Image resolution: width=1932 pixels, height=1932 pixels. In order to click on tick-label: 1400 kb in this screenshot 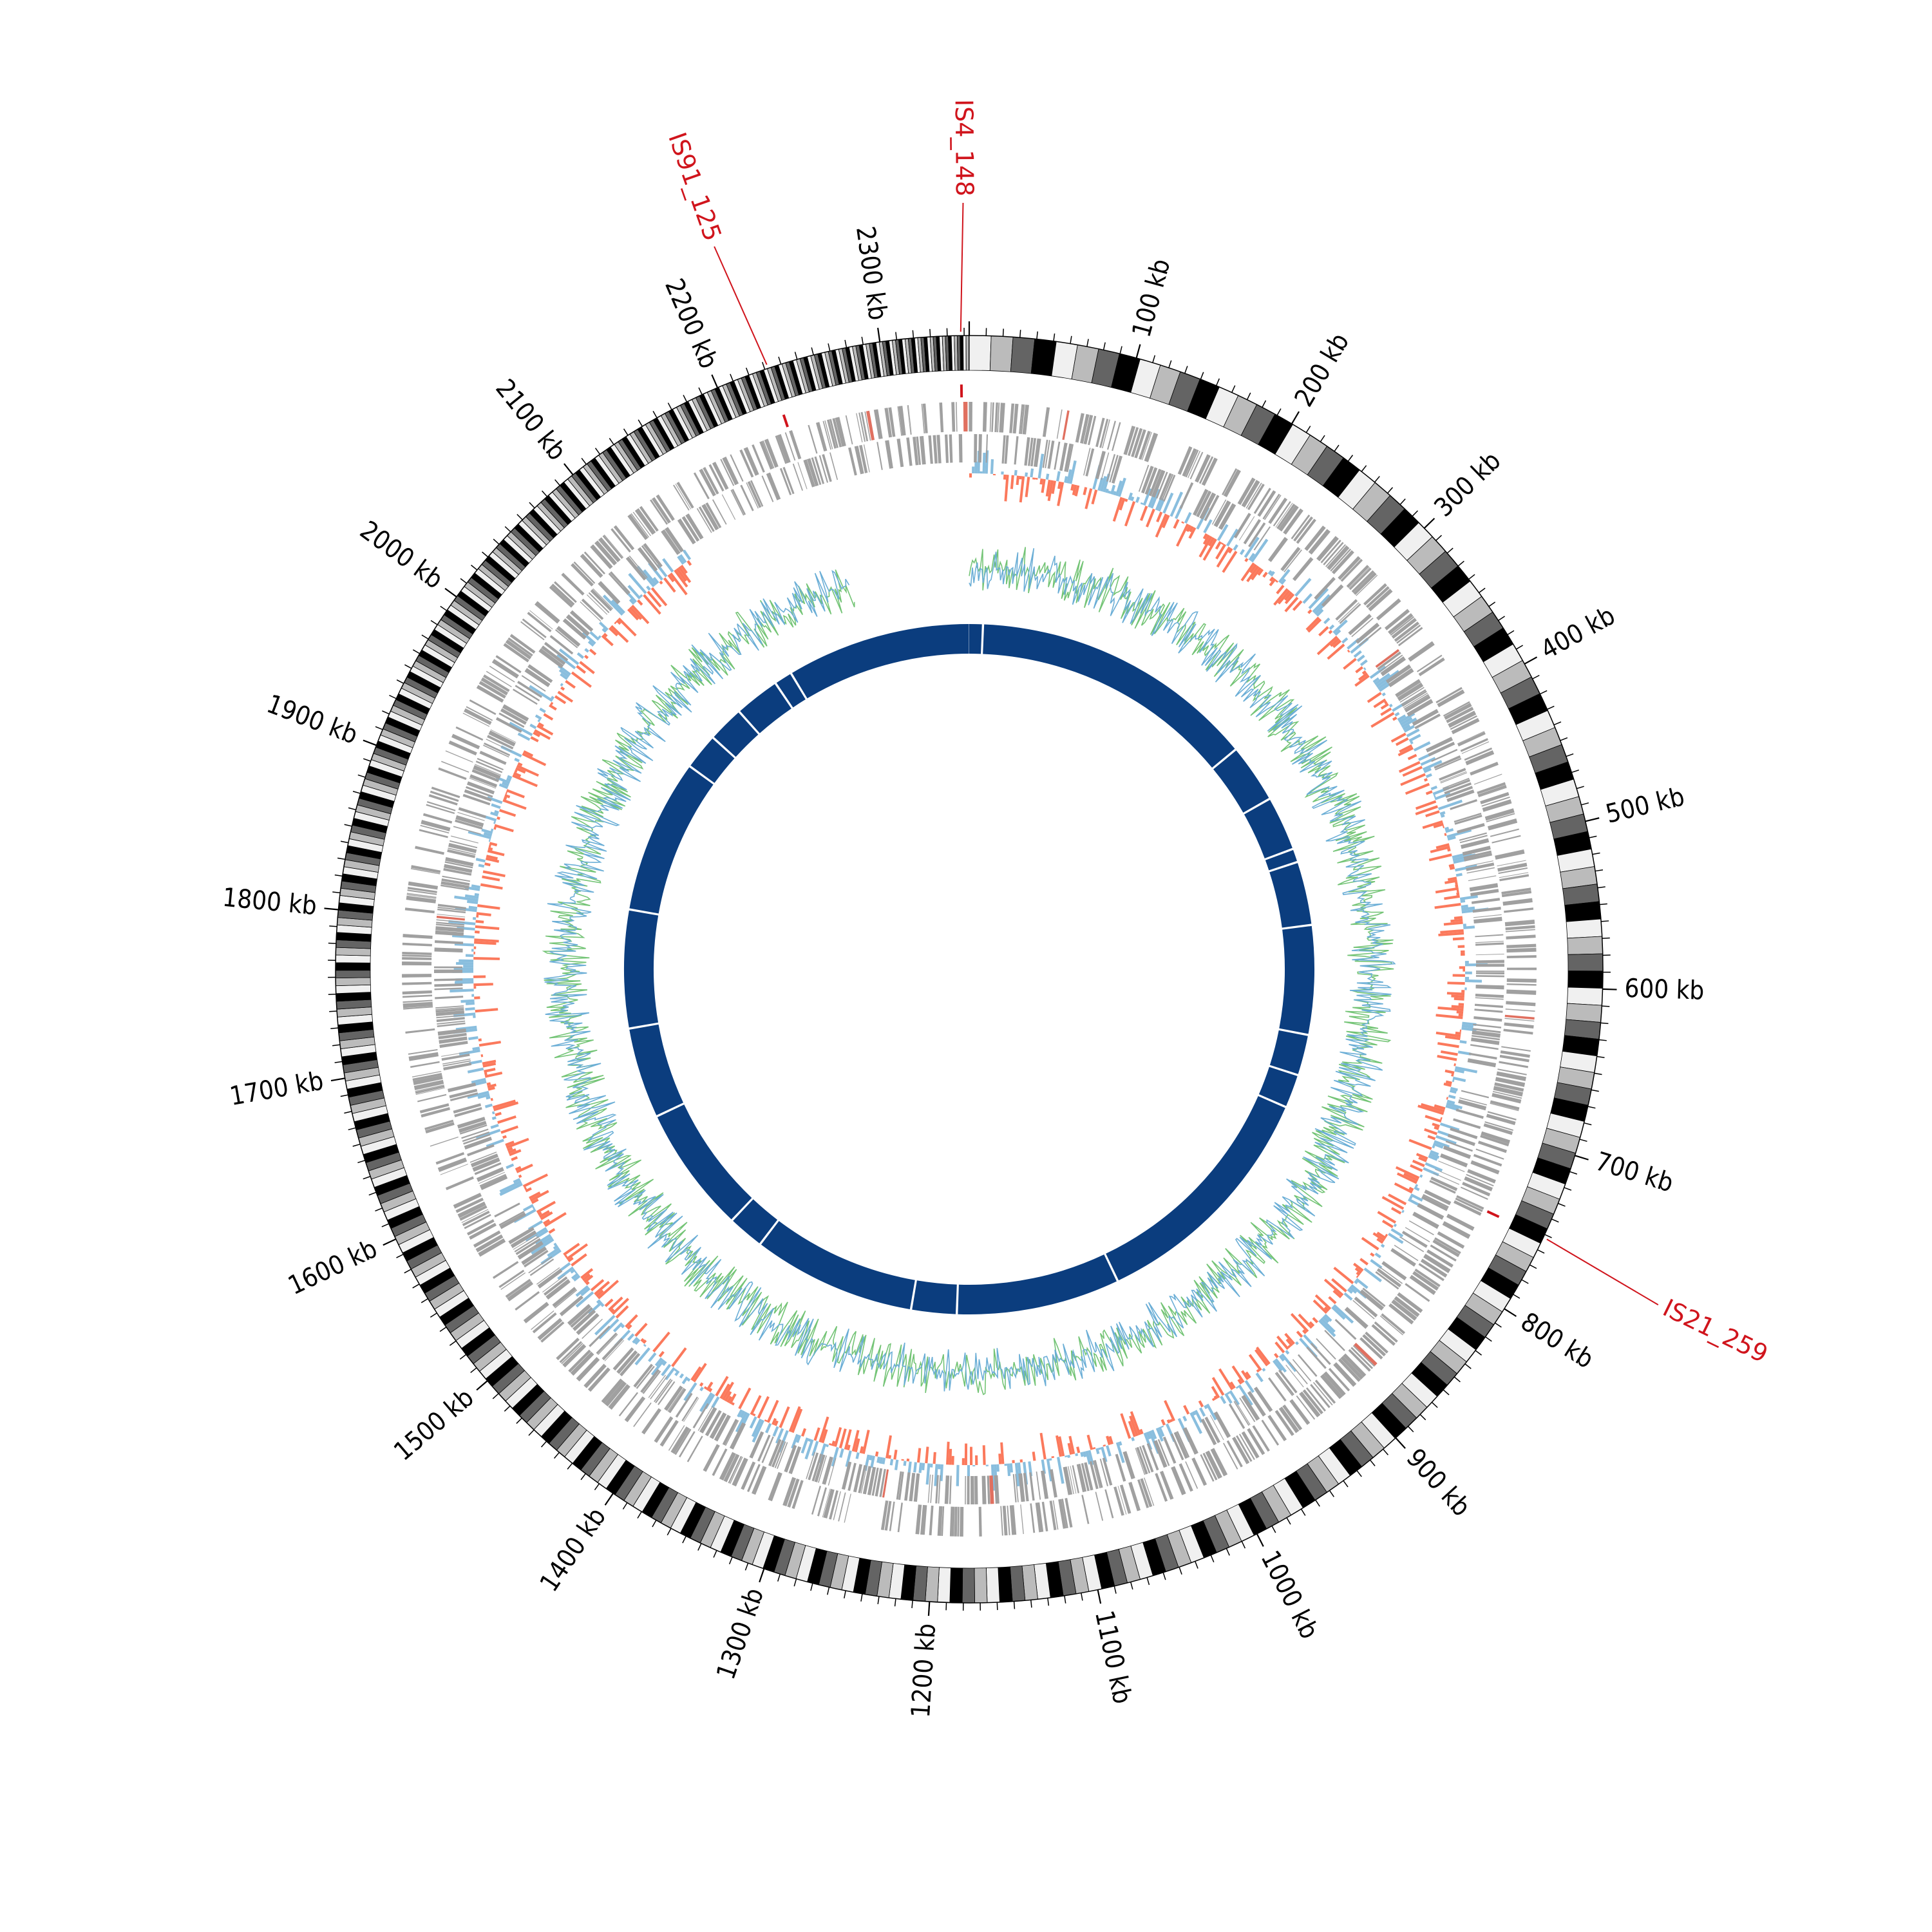, I will do `click(573, 1549)`.